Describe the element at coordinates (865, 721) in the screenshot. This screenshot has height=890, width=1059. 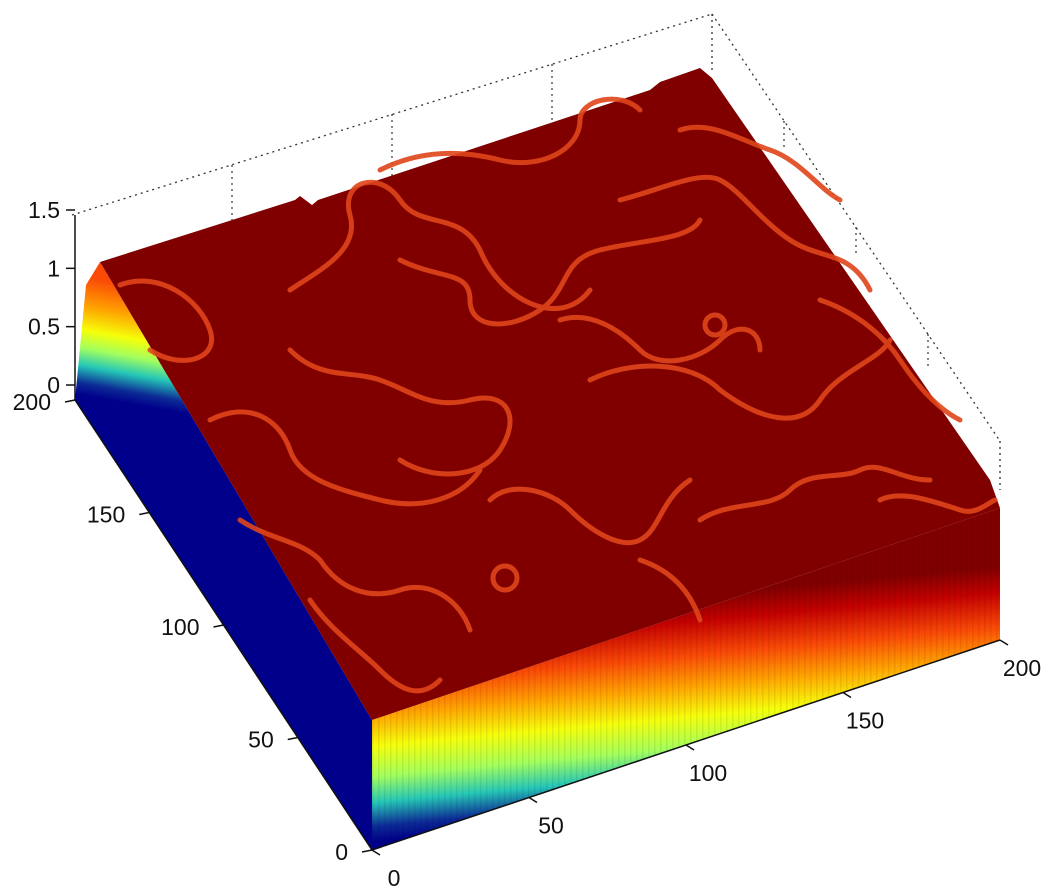
I see `x-tick-label: 150` at that location.